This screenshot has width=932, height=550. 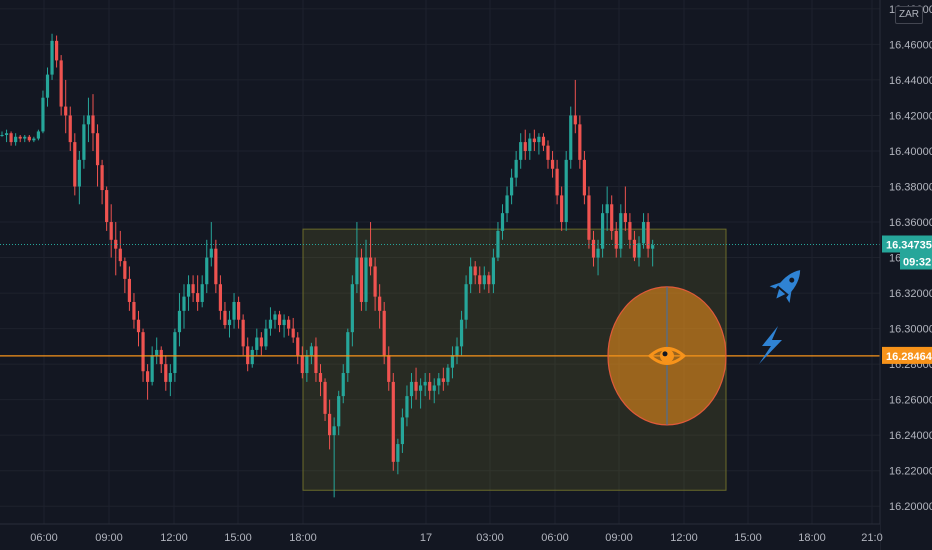 I want to click on hline-price-label: 16.28464, so click(x=909, y=357).